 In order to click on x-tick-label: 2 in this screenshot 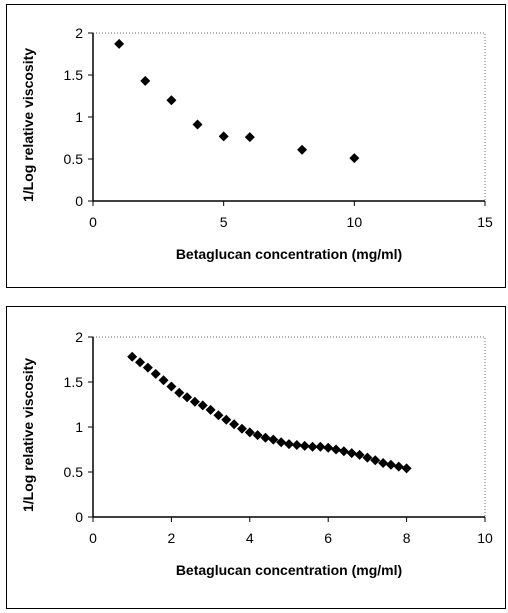, I will do `click(172, 538)`.